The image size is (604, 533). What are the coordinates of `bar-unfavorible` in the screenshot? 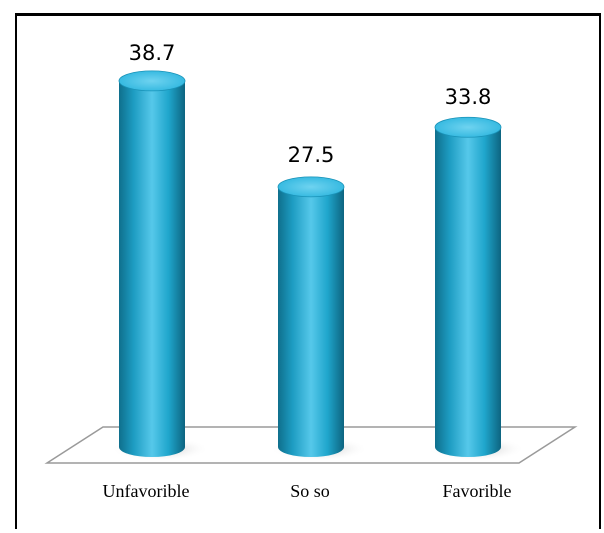 It's located at (160, 265).